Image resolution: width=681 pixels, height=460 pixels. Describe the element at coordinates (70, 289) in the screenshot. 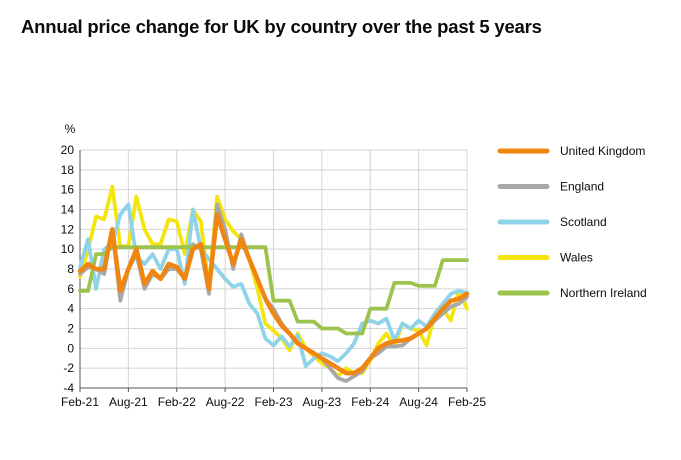

I see `y-tick-label: 6` at that location.